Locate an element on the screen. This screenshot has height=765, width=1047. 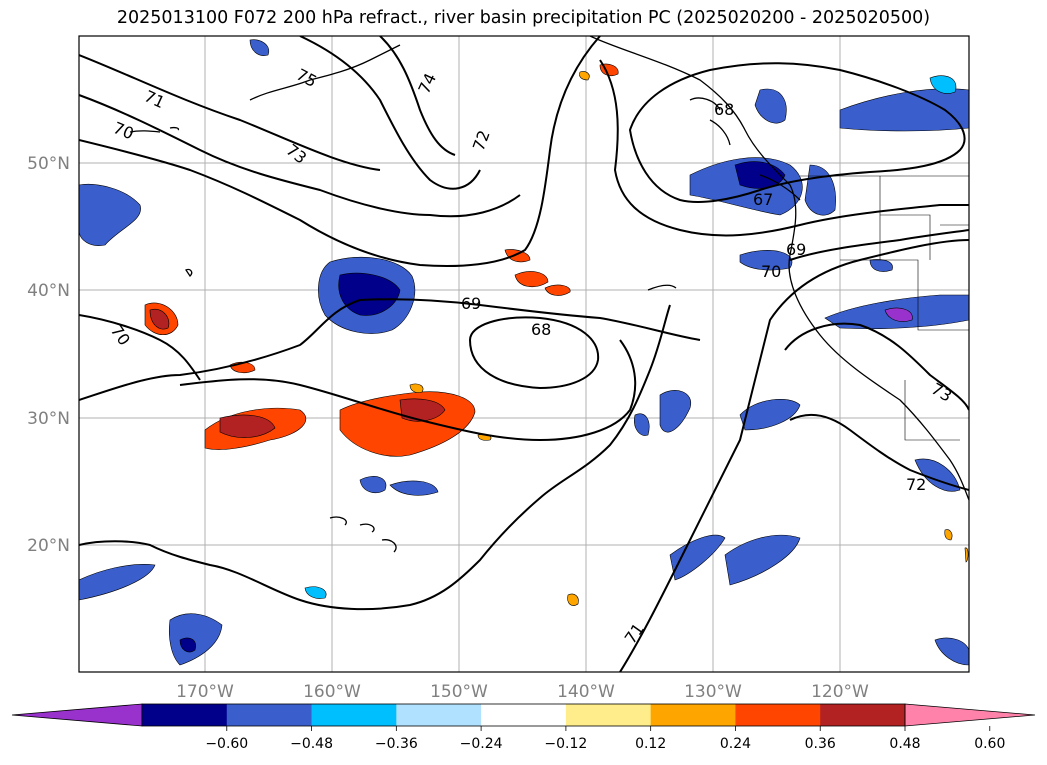
lat-label: 40°N is located at coordinates (48, 291).